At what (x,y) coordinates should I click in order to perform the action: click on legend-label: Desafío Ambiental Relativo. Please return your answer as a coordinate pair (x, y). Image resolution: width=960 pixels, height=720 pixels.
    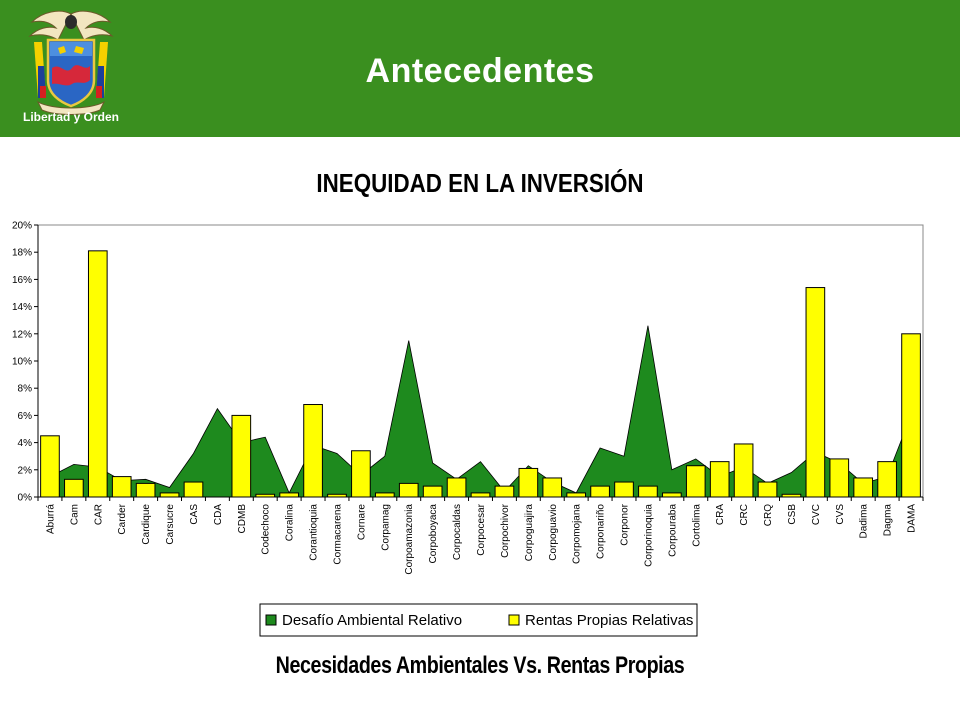
    Looking at the image, I should click on (372, 620).